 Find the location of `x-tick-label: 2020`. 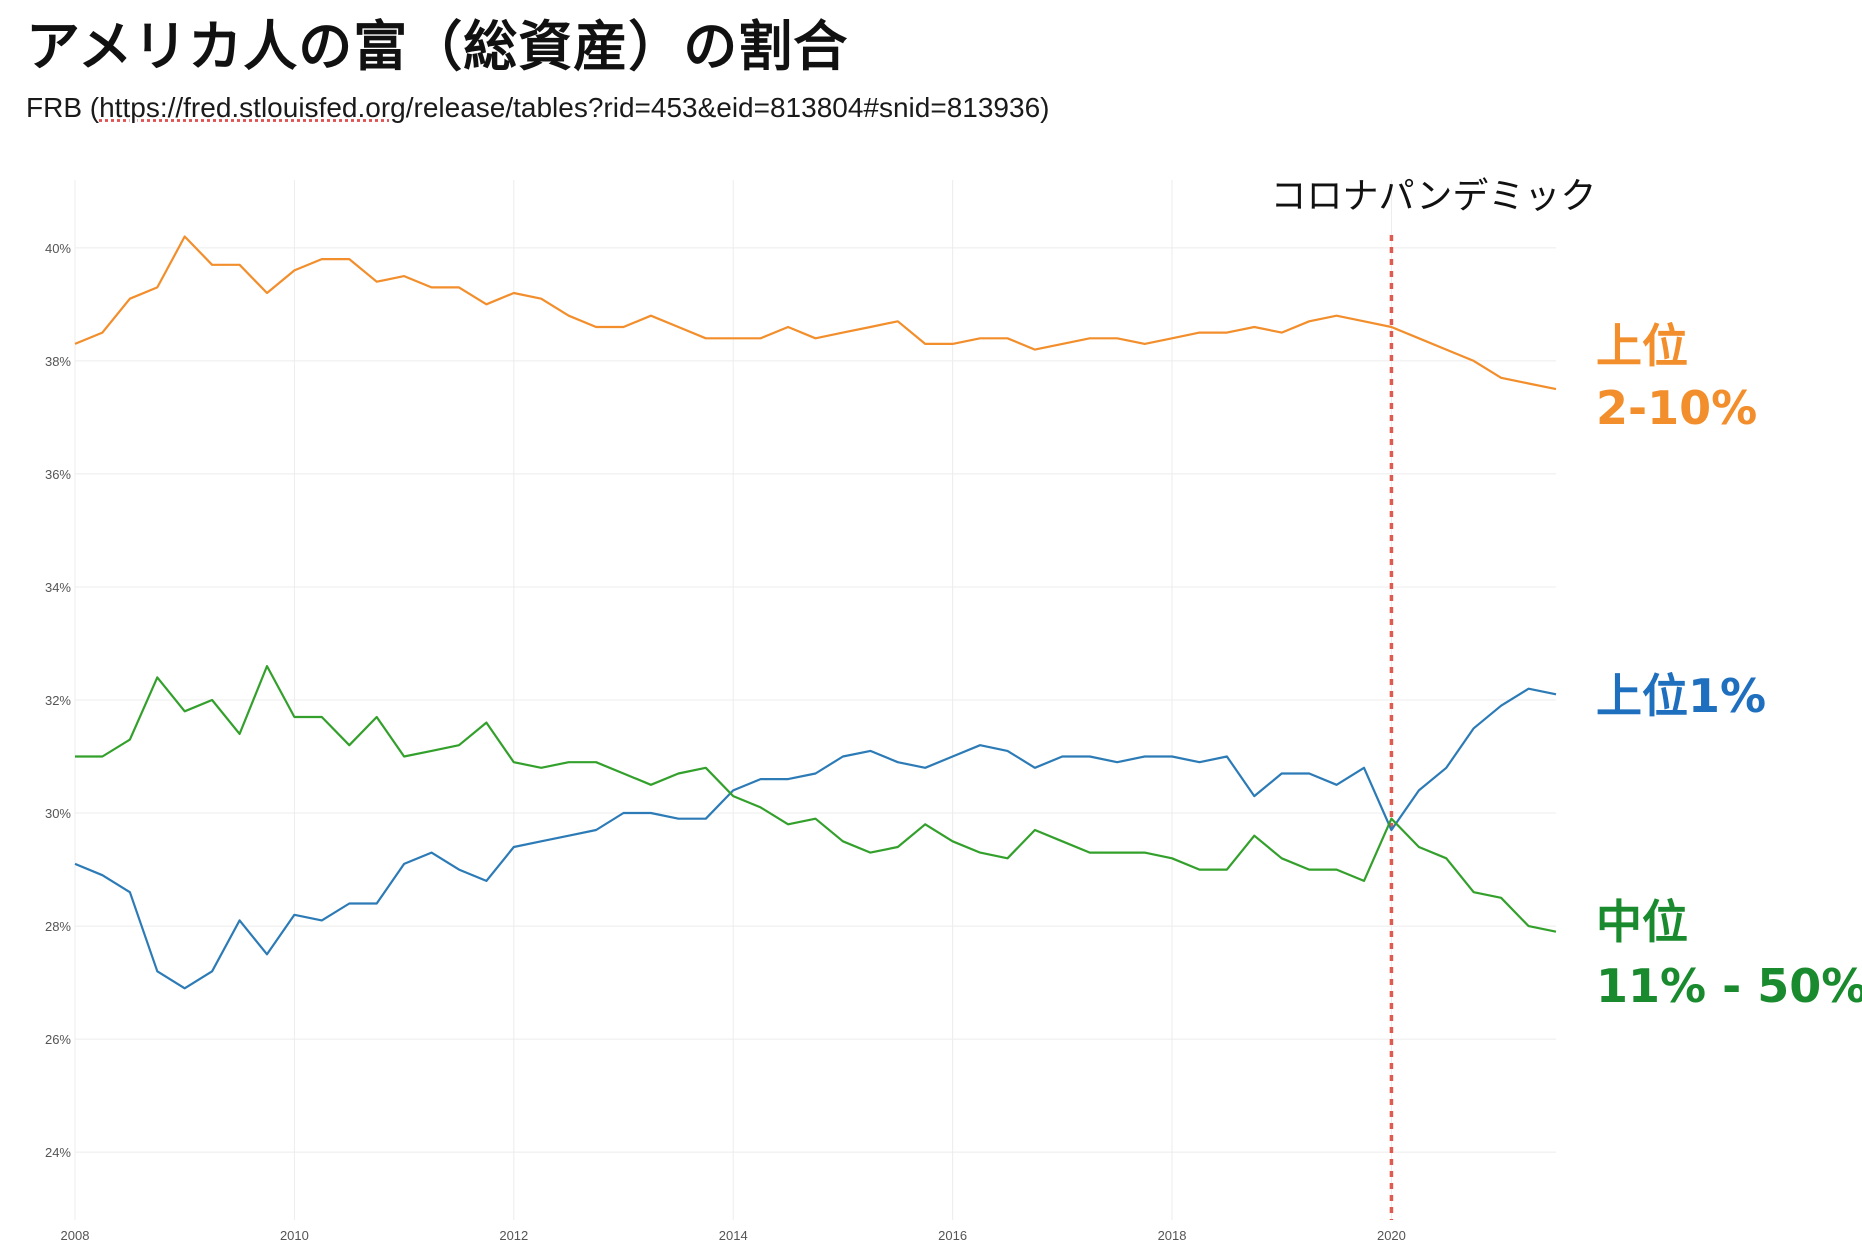

x-tick-label: 2020 is located at coordinates (1391, 1235).